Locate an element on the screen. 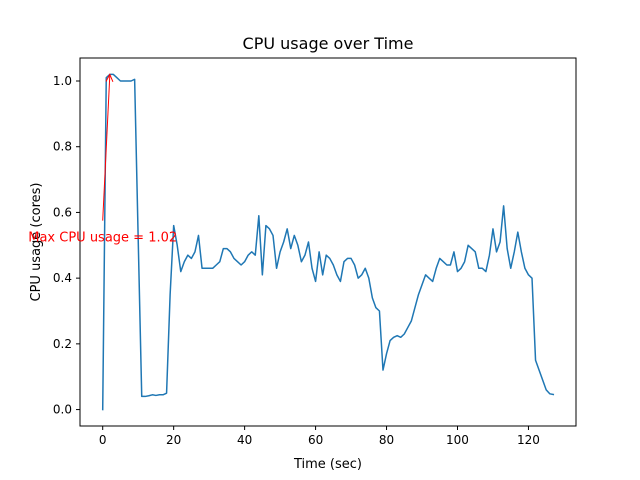  x-tick-label: 80 is located at coordinates (386, 440).